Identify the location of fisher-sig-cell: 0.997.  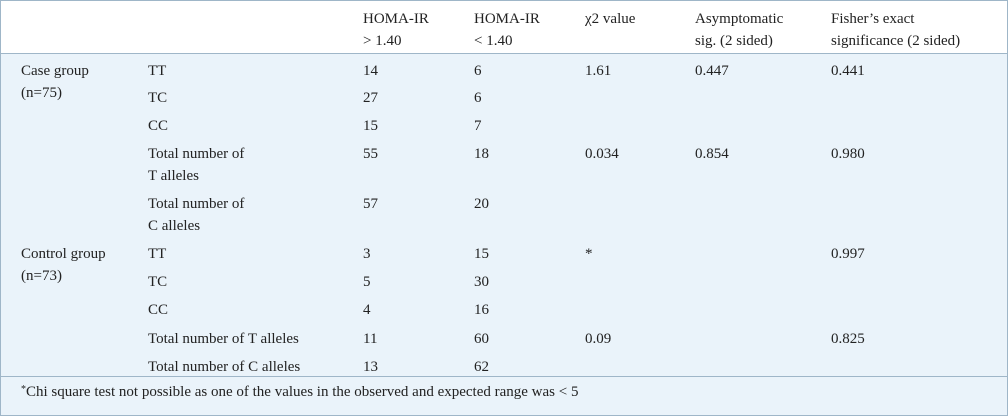
(848, 254).